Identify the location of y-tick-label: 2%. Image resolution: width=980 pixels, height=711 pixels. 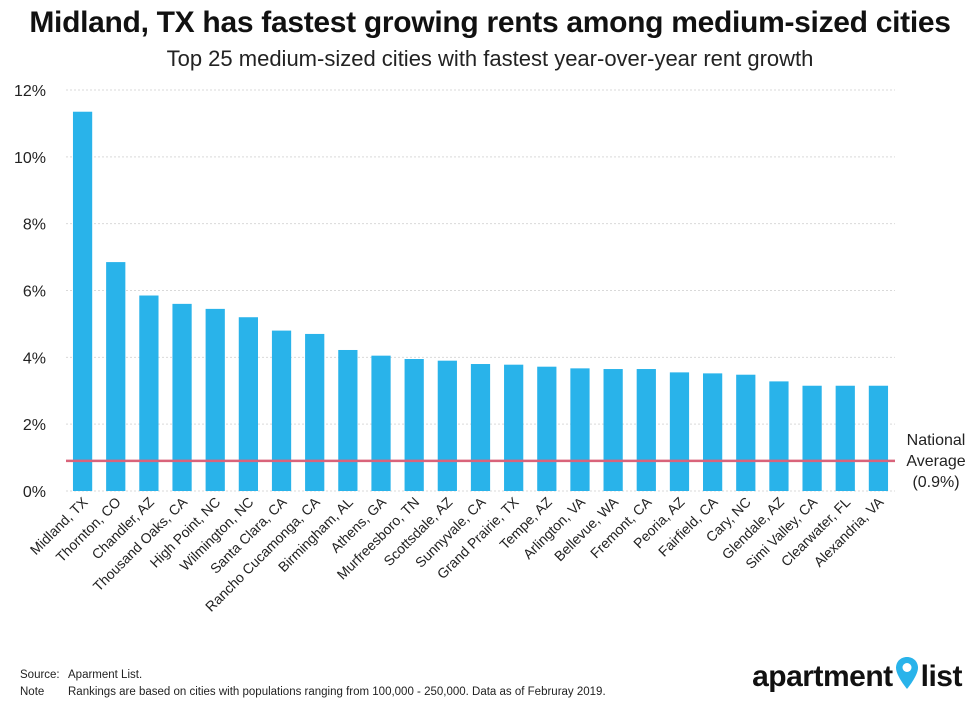
(34, 425).